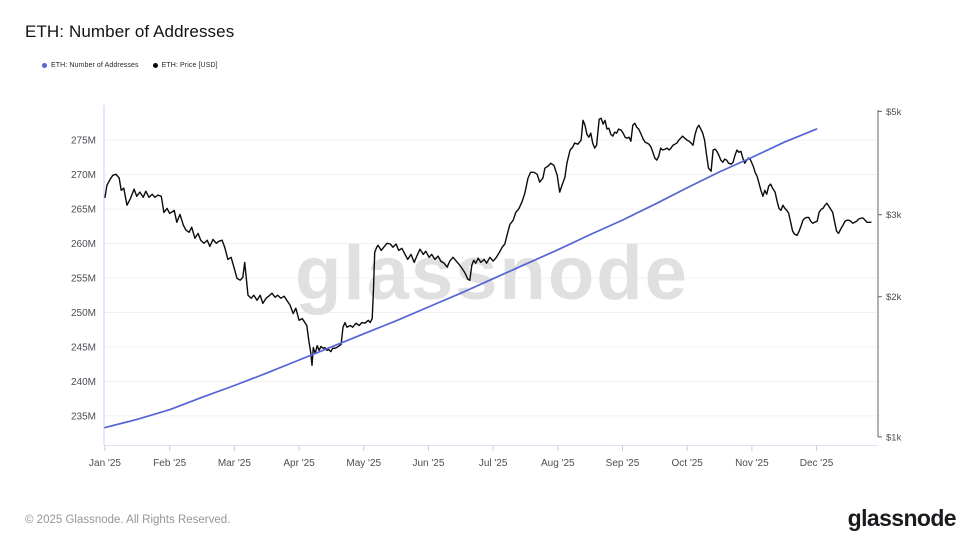 The width and height of the screenshot is (980, 551). Describe the element at coordinates (155, 65) in the screenshot. I see `price-series-dot-icon` at that location.